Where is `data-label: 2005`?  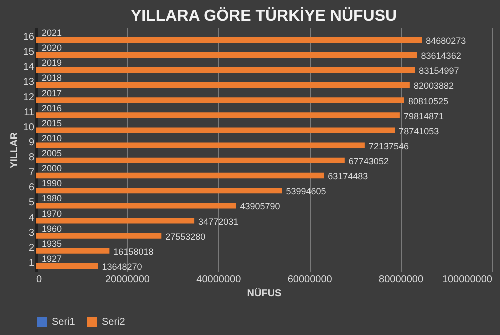
data-label: 2005 is located at coordinates (52, 153).